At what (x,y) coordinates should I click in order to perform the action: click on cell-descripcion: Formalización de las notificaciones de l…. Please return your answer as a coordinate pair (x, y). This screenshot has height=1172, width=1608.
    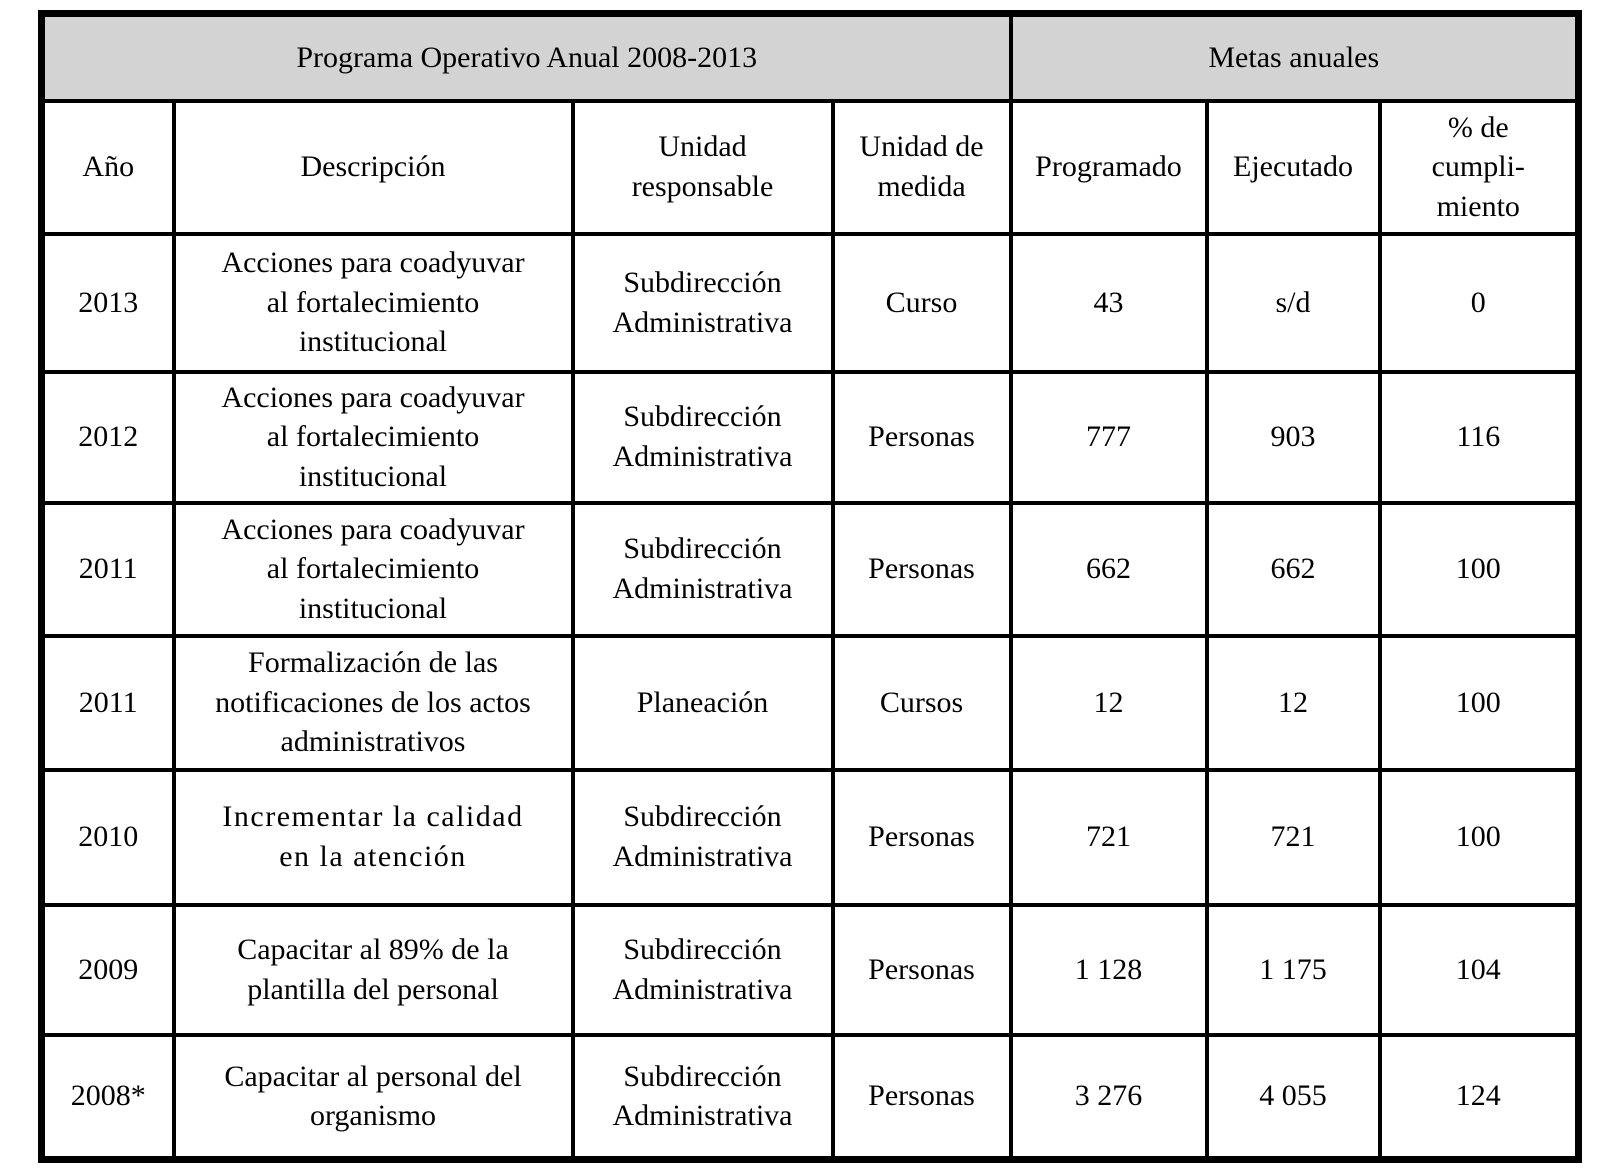
    Looking at the image, I should click on (373, 702).